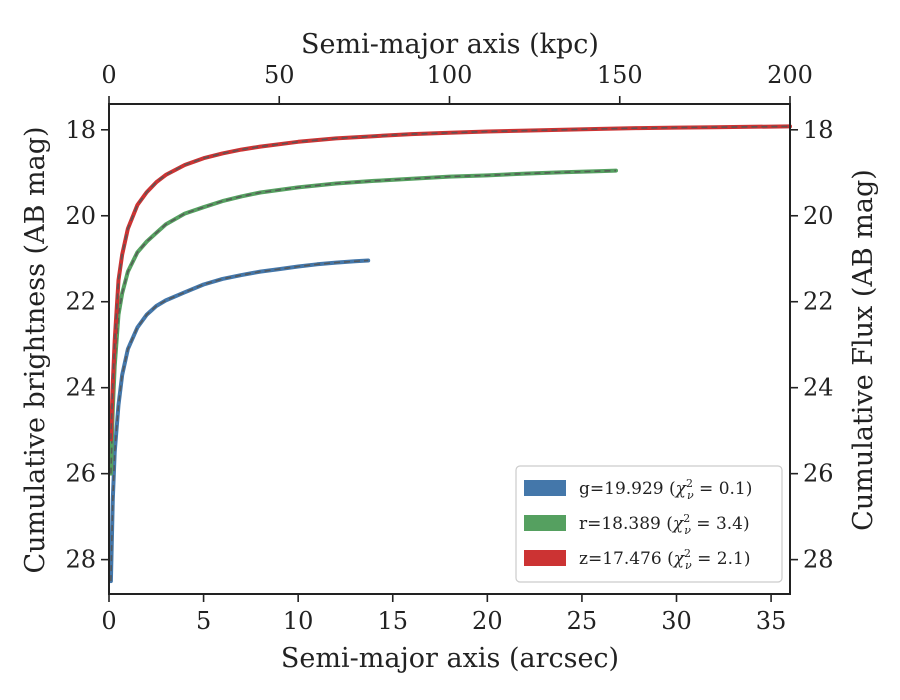 This screenshot has width=900, height=700. What do you see at coordinates (818, 560) in the screenshot?
I see `right-y-tick-label-5: 28` at bounding box center [818, 560].